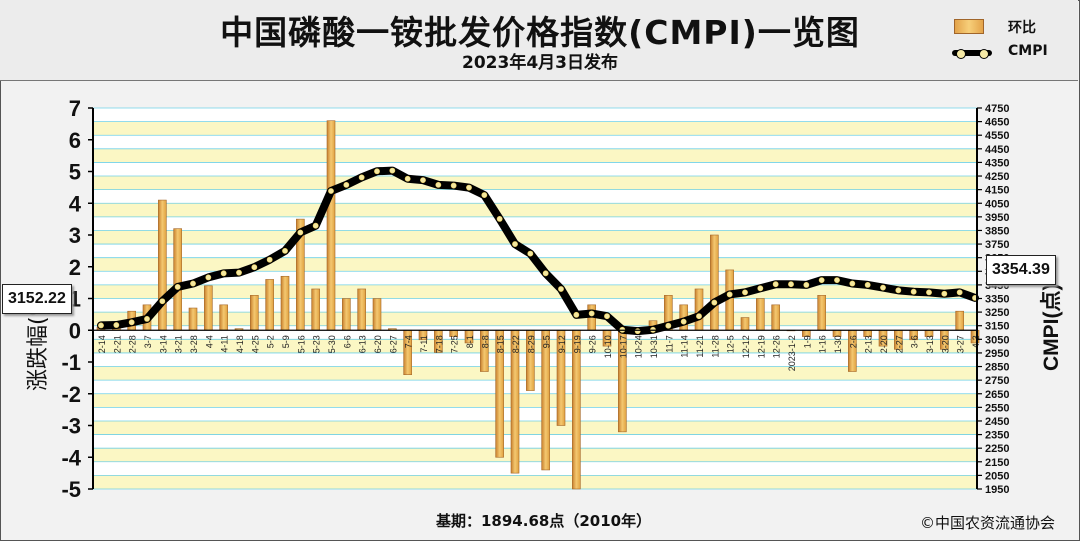  What do you see at coordinates (945, 344) in the screenshot?
I see `x-tick-label: 3-20` at bounding box center [945, 344].